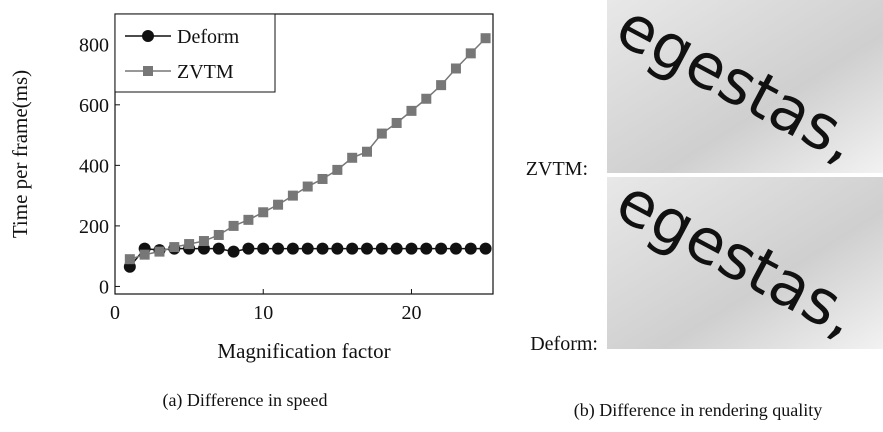 This screenshot has height=432, width=883. Describe the element at coordinates (244, 400) in the screenshot. I see `caption: (a) Difference in speed` at that location.